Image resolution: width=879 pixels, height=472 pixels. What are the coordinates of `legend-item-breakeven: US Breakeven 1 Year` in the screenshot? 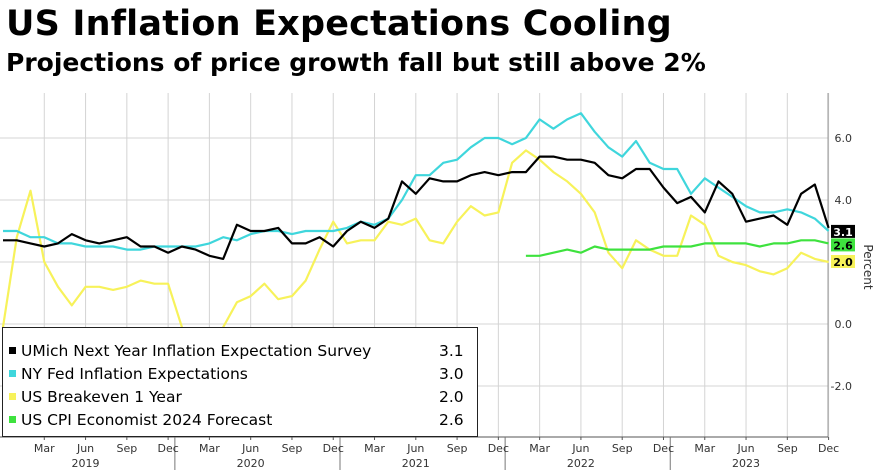 It's located at (95, 397).